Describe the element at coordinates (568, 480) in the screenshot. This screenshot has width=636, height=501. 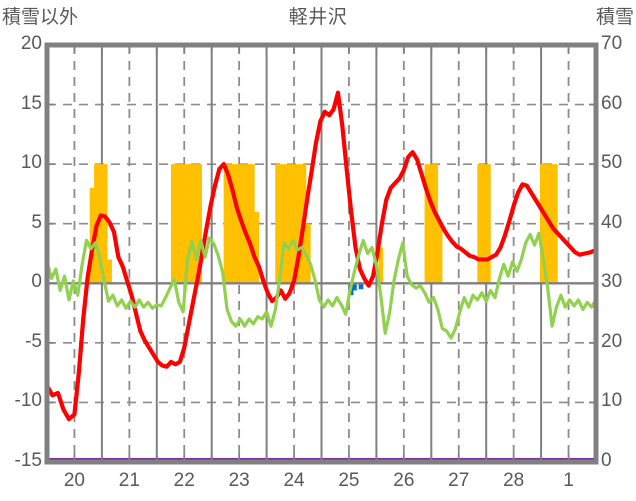
I see `x-axis-tick-label: 1` at that location.